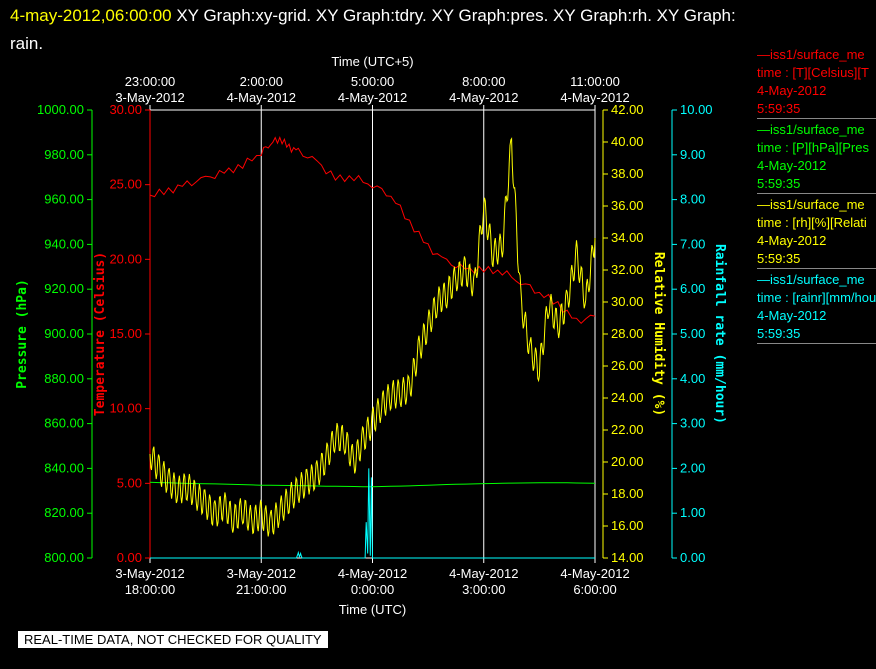 This screenshot has width=876, height=669. I want to click on rain-tick-label: 6.00, so click(692, 288).